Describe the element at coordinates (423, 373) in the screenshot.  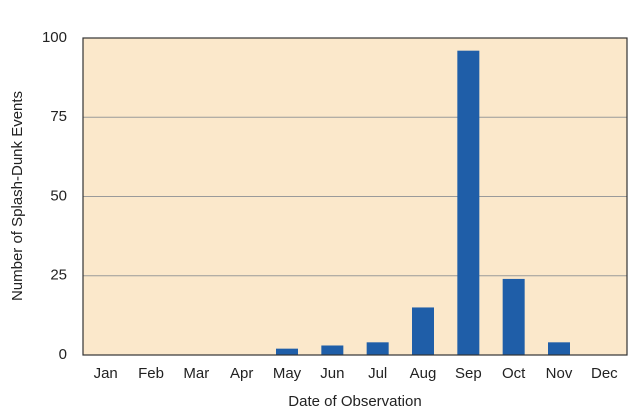
I see `x-tick-label: Aug` at that location.